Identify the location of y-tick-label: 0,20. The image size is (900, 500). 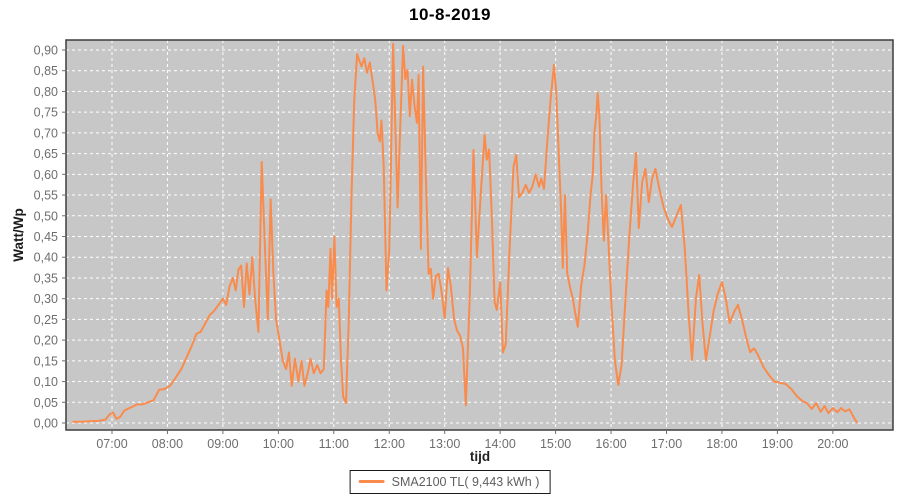
(46, 341).